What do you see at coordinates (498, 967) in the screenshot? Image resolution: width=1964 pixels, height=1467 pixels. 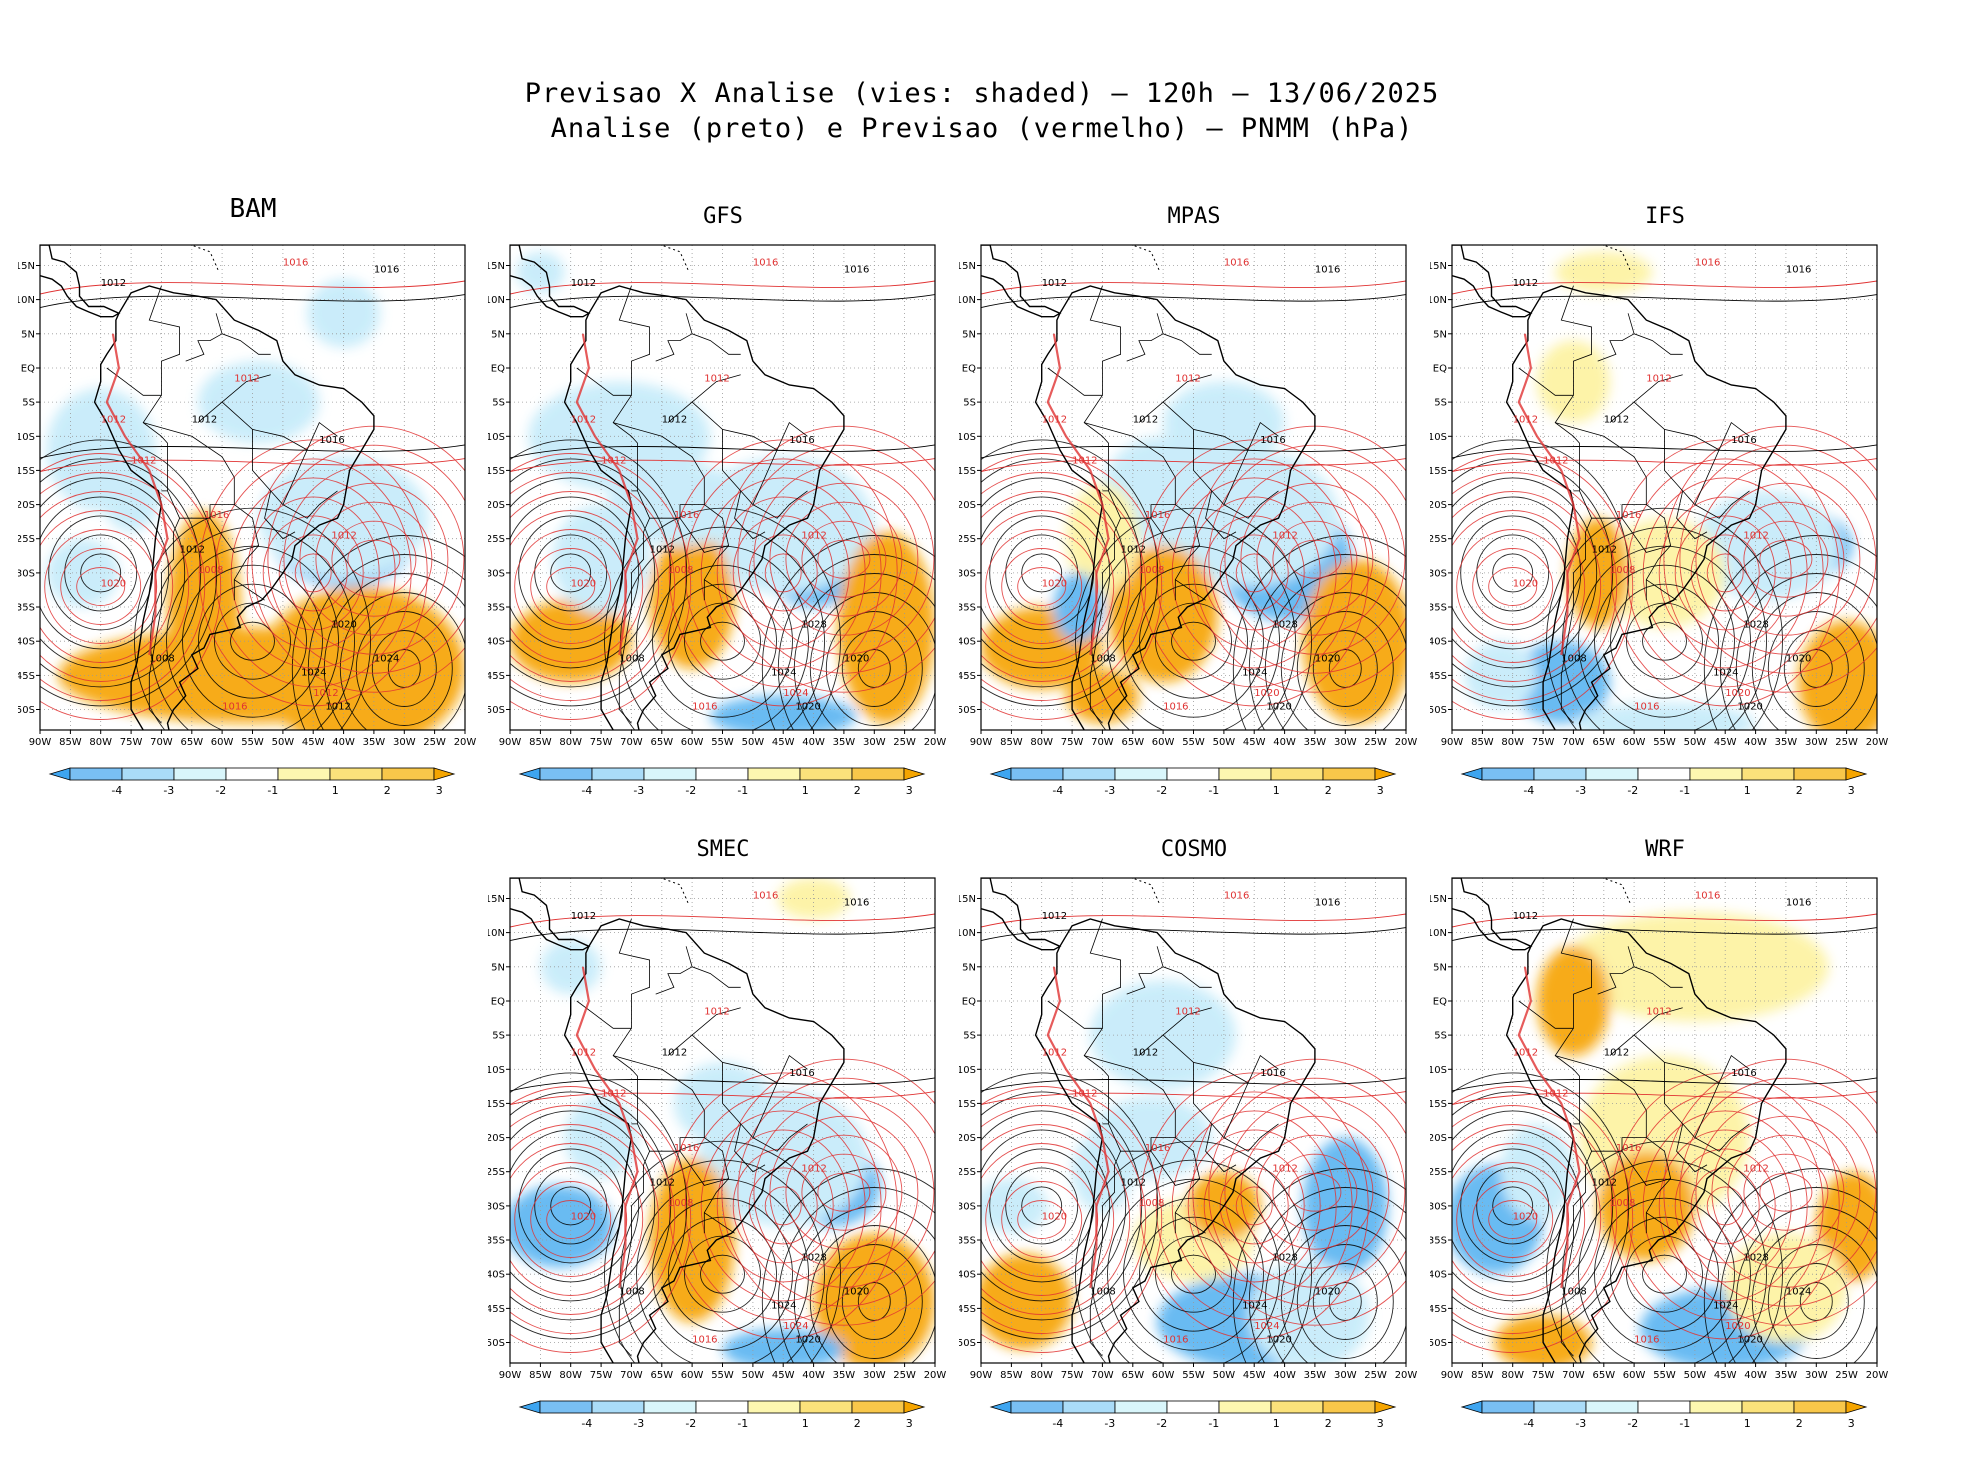 I see `lat-label: 5N` at bounding box center [498, 967].